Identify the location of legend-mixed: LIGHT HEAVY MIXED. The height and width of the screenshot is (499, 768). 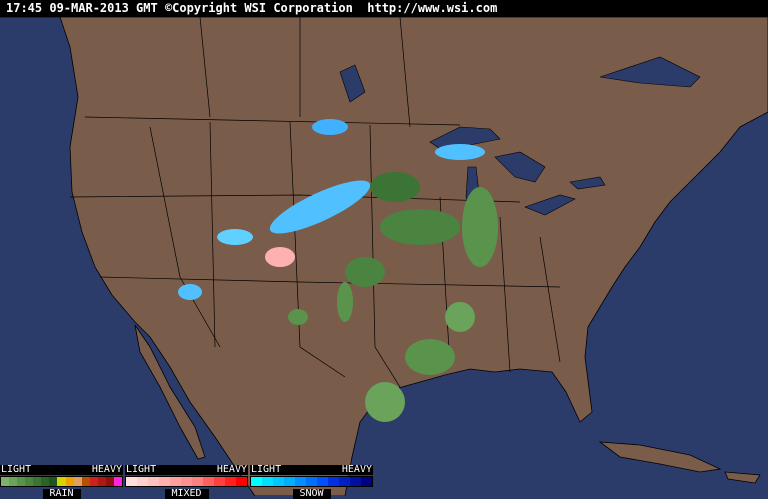
(186, 482).